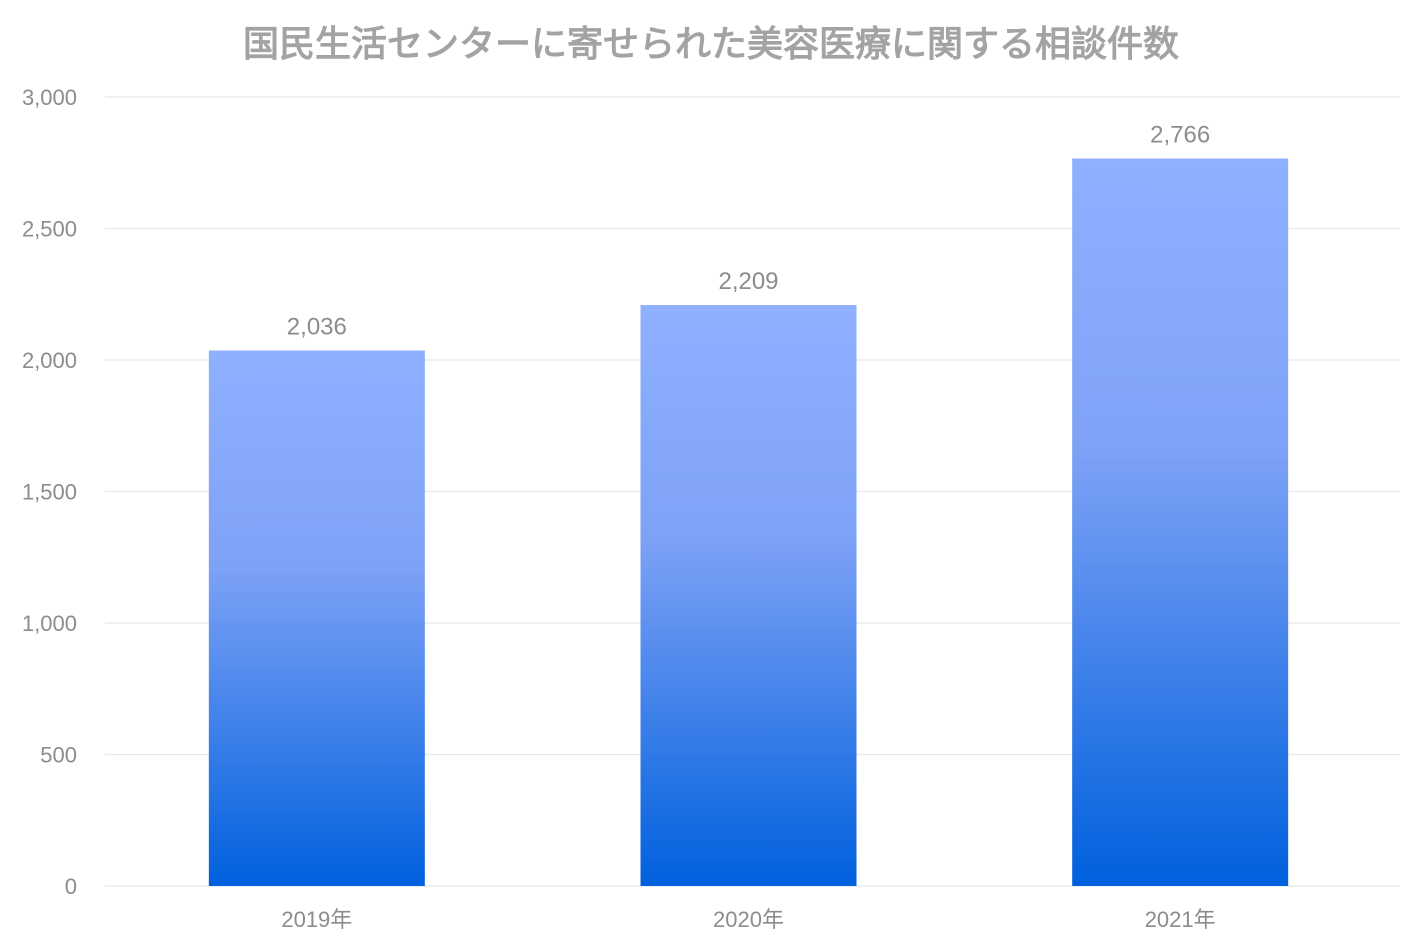  What do you see at coordinates (49, 360) in the screenshot?
I see `y-tick-label: 2,000` at bounding box center [49, 360].